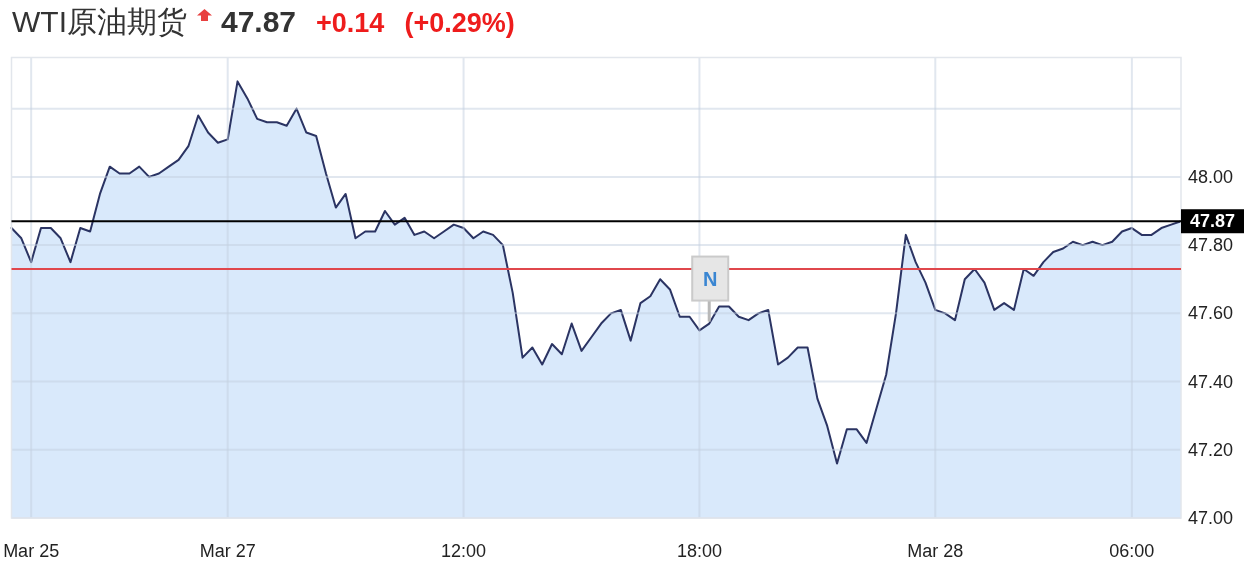 Image resolution: width=1251 pixels, height=573 pixels. What do you see at coordinates (350, 23) in the screenshot?
I see `text: +0.14` at bounding box center [350, 23].